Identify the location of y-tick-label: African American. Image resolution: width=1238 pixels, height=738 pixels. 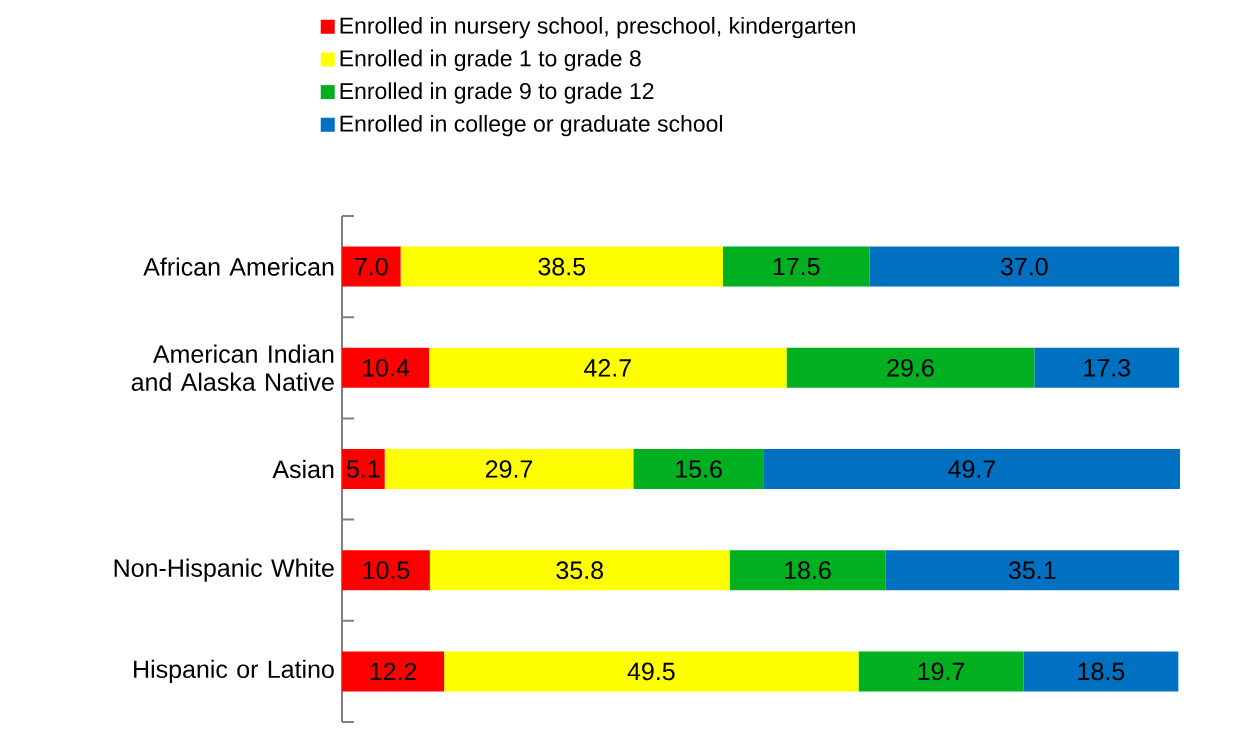
(238, 266).